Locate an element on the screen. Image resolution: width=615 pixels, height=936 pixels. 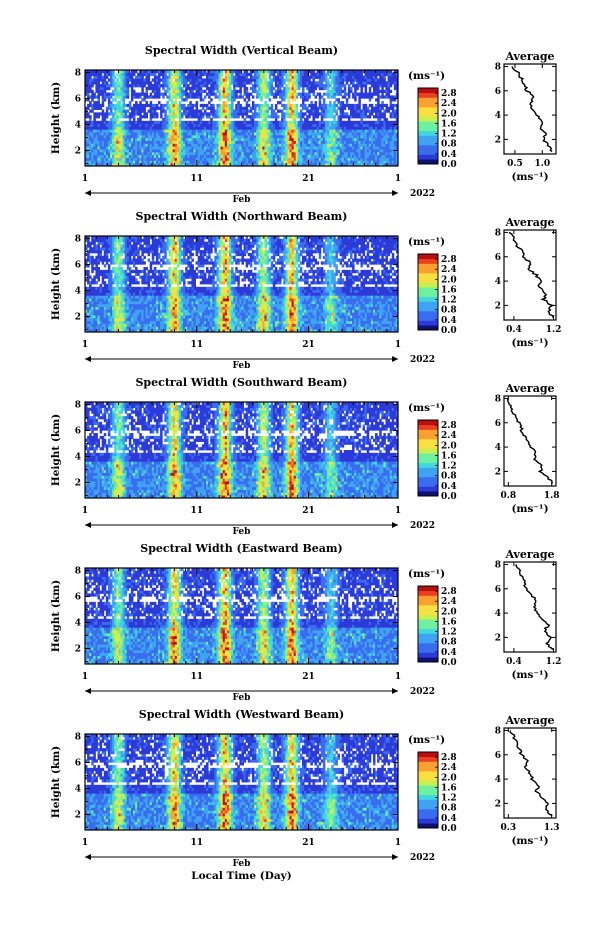
average-x-label: (ms⁻¹) is located at coordinates (529, 841).